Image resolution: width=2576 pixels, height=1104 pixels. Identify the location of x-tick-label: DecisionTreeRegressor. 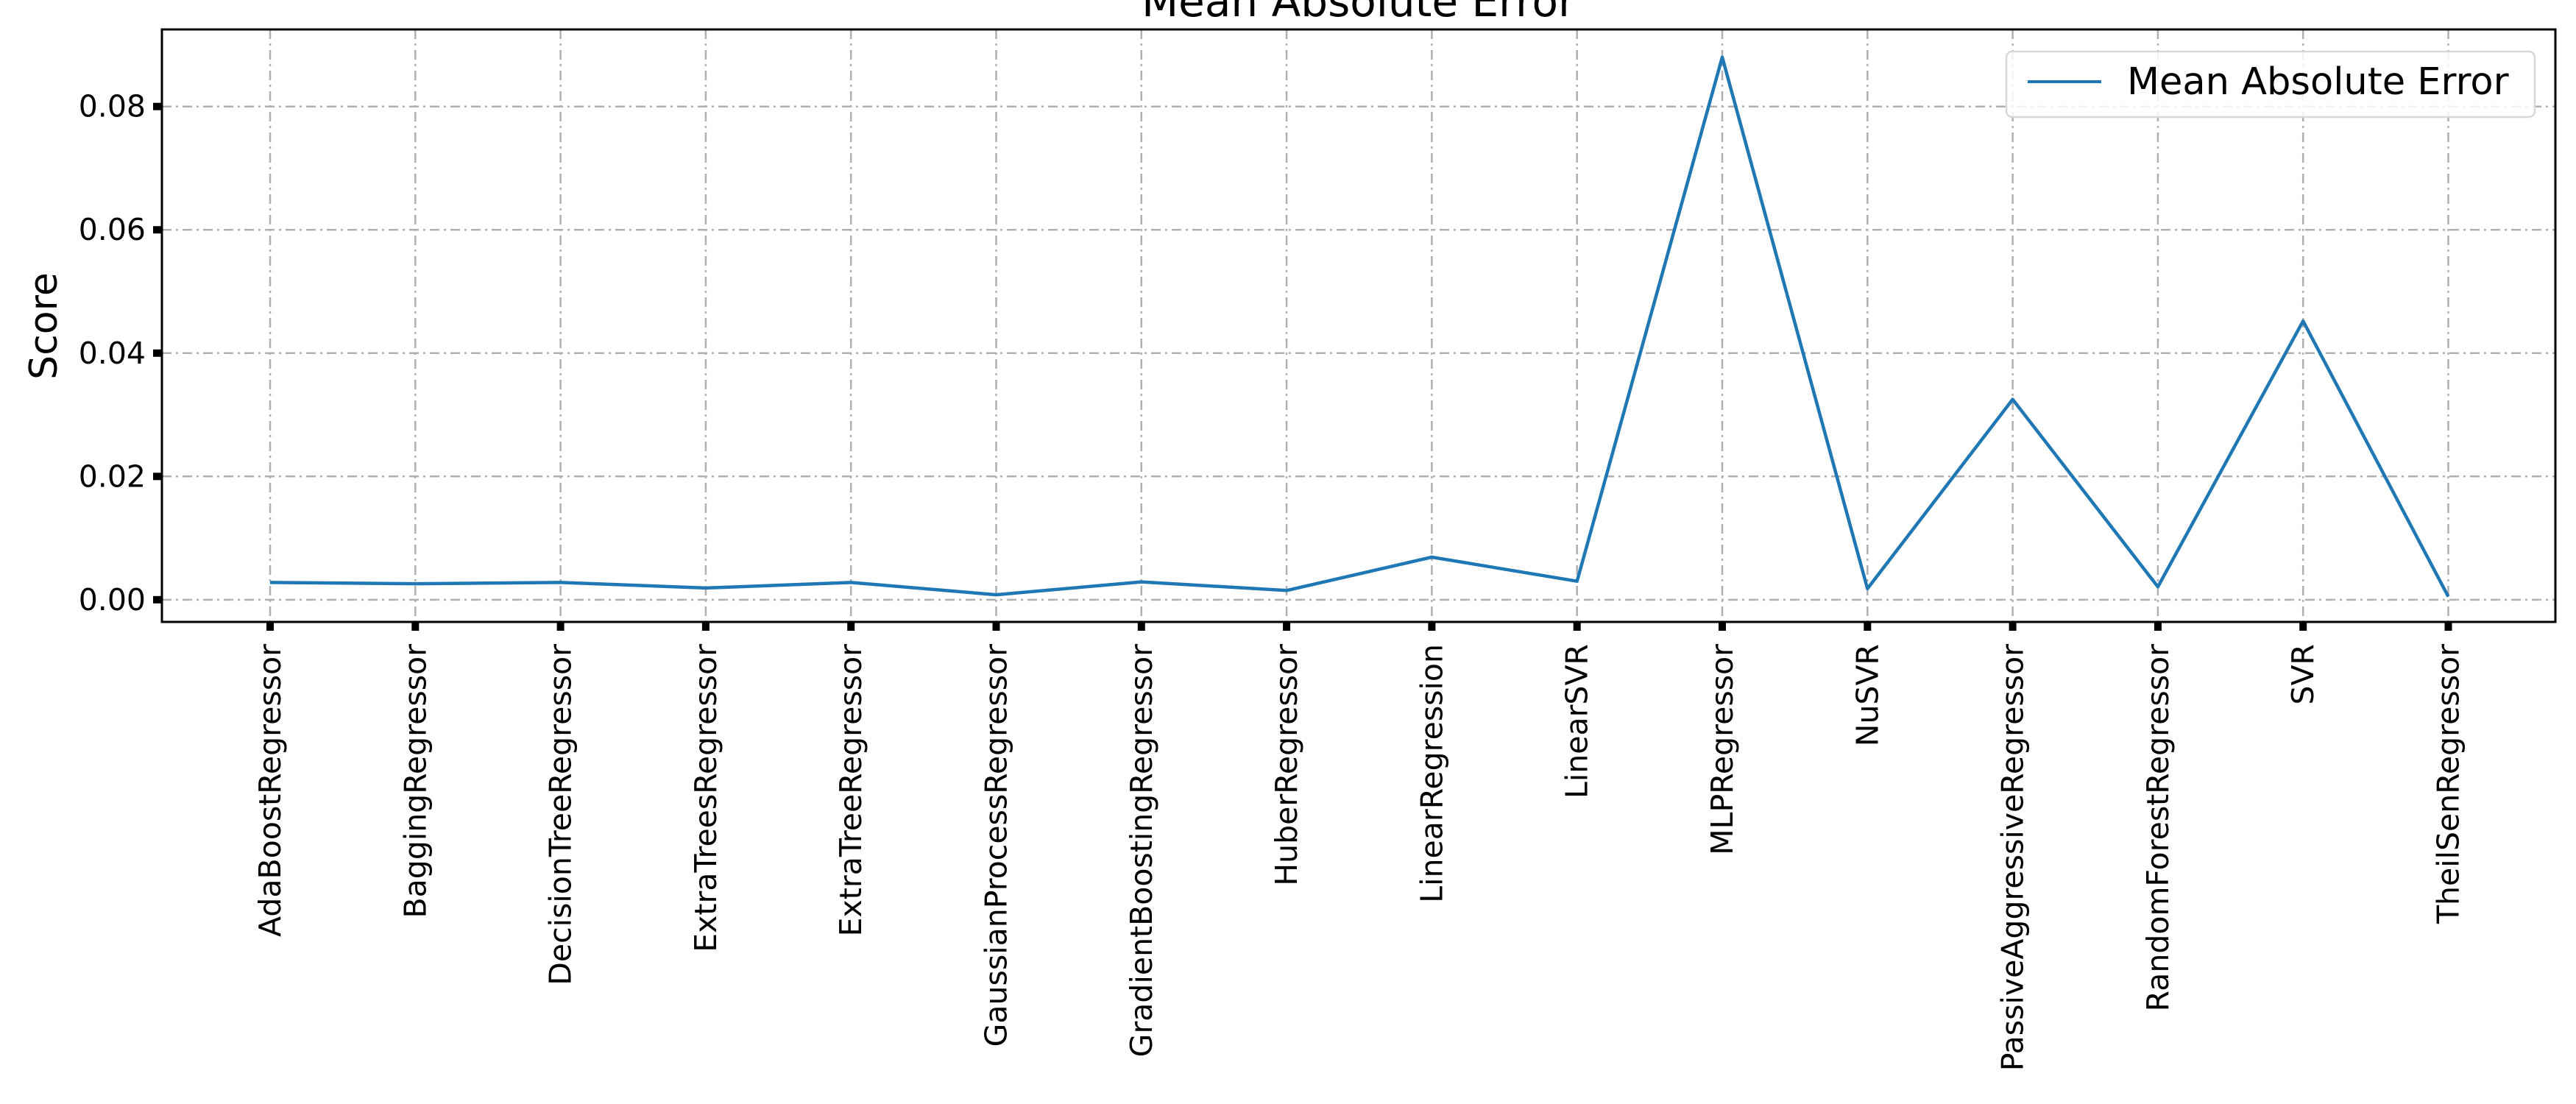
(560, 815).